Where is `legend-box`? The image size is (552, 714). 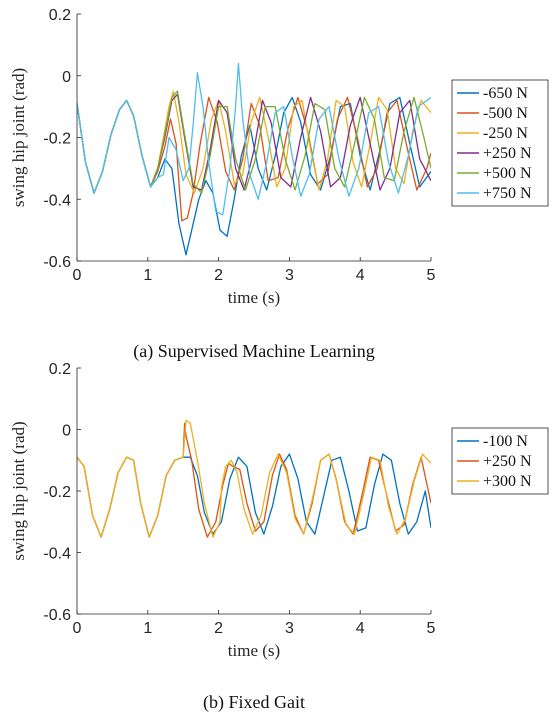
legend-box is located at coordinates (500, 143).